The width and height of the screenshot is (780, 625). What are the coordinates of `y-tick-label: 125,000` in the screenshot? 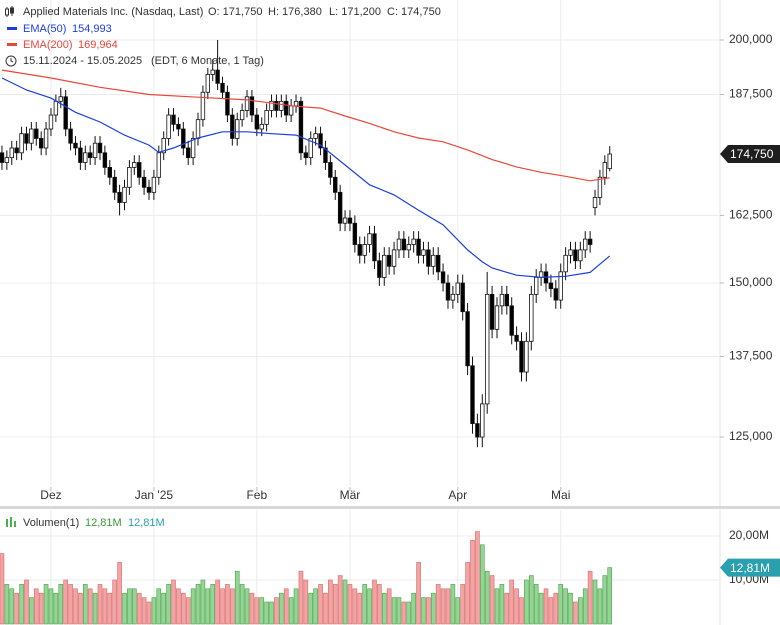 It's located at (751, 436).